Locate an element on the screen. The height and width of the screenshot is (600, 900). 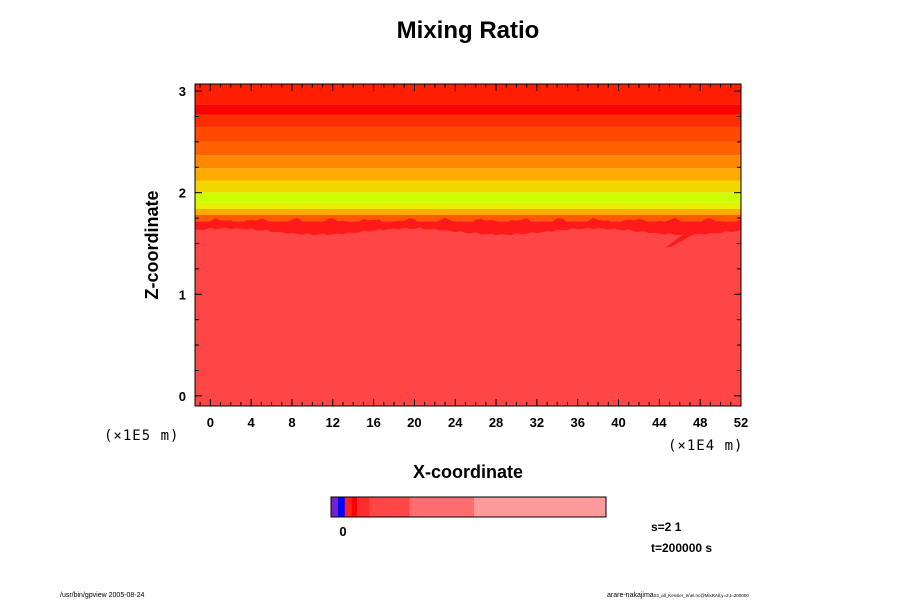
x-tick-label: 16 is located at coordinates (373, 422).